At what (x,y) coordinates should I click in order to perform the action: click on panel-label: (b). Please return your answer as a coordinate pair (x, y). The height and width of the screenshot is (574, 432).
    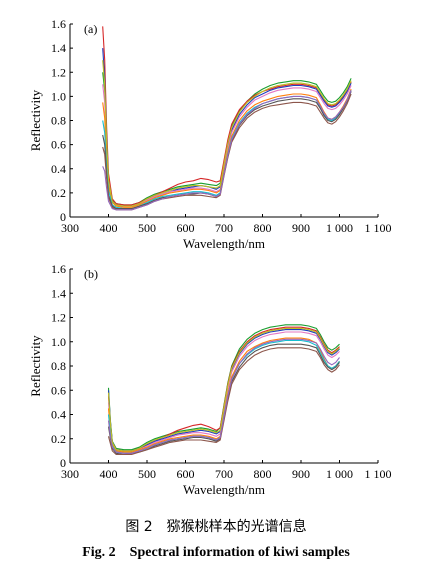
    Looking at the image, I should click on (91, 274).